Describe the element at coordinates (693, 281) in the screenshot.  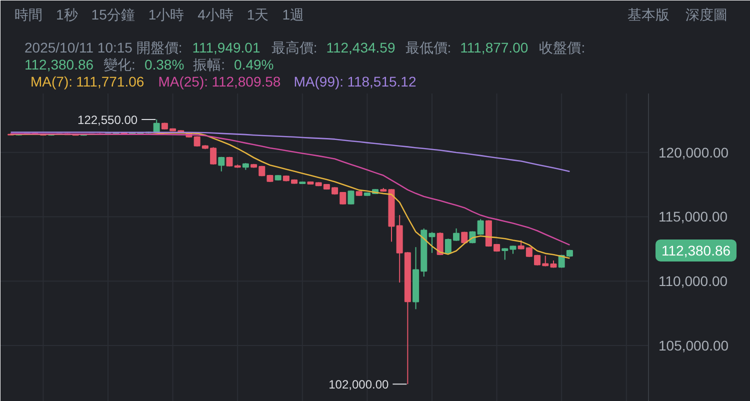
I see `y-tick-label: 110,000.00` at that location.